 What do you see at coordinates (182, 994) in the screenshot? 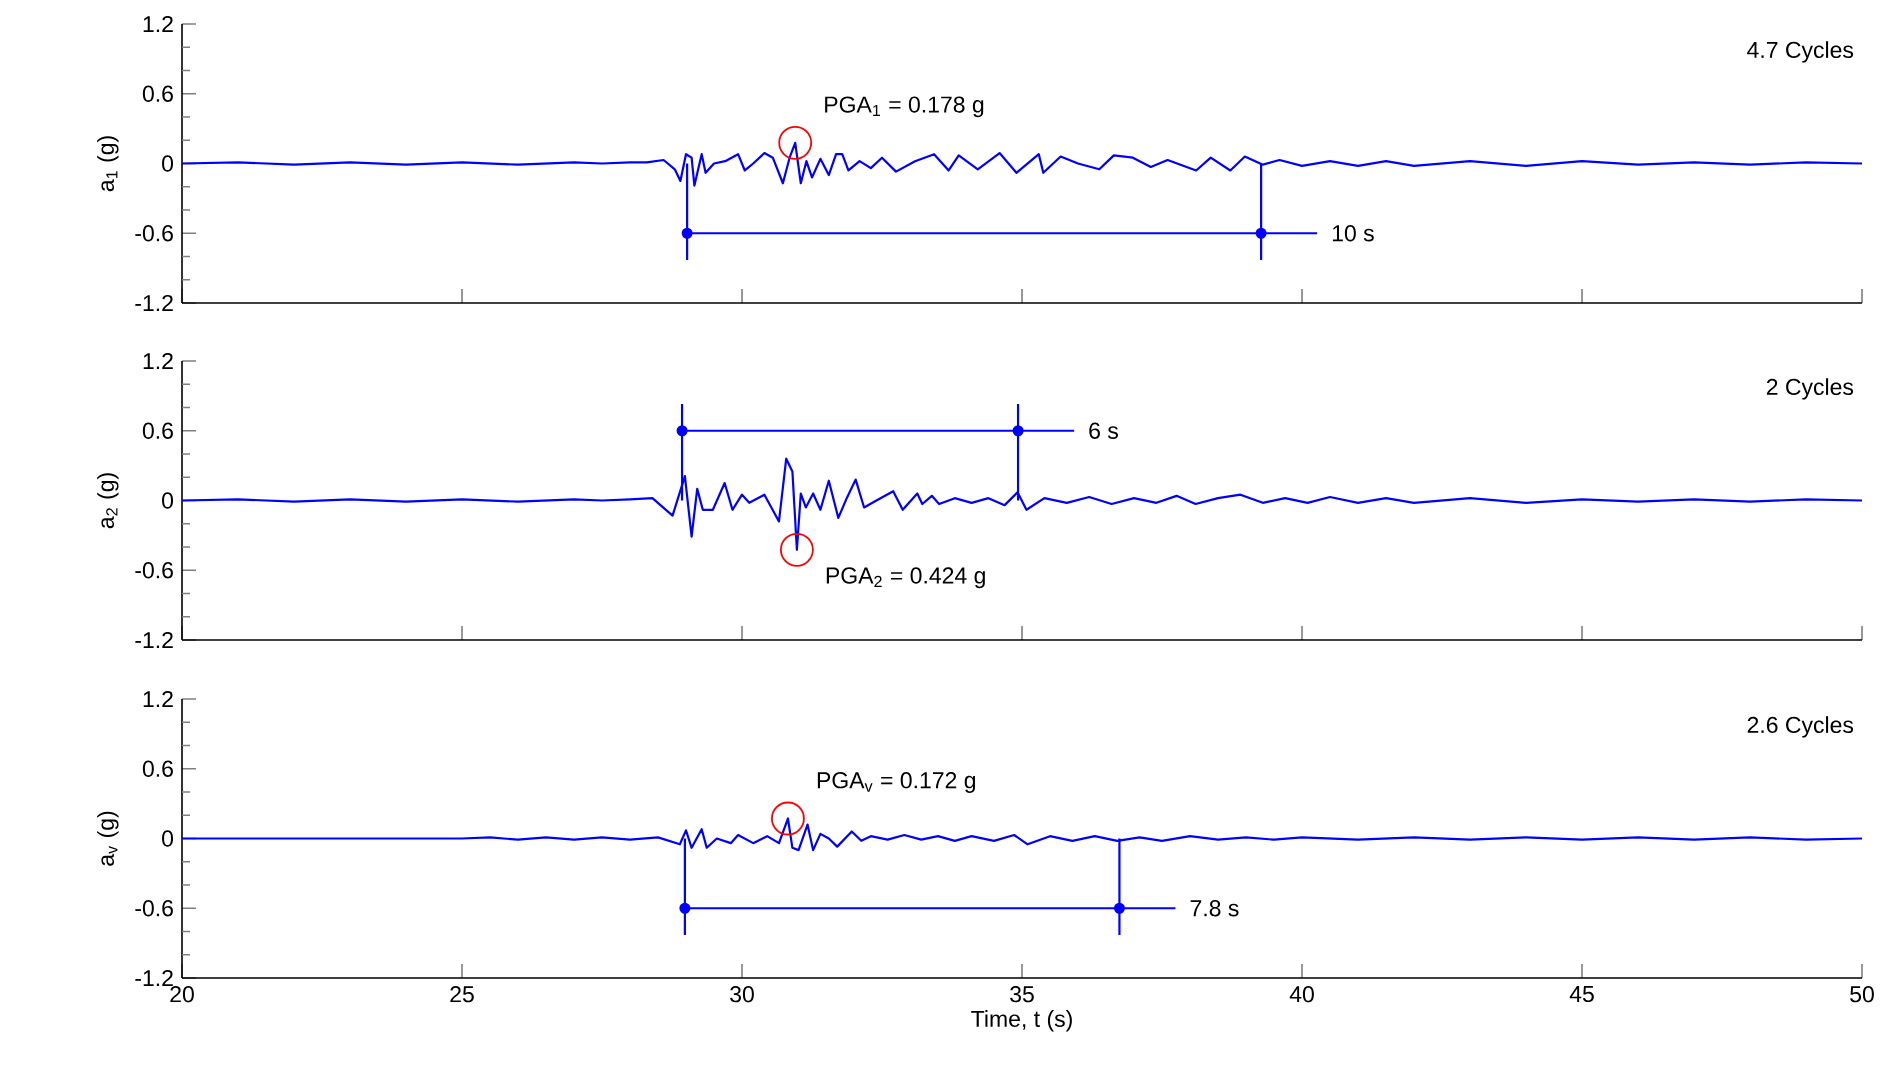
I see `x-tick-label: 20` at bounding box center [182, 994].